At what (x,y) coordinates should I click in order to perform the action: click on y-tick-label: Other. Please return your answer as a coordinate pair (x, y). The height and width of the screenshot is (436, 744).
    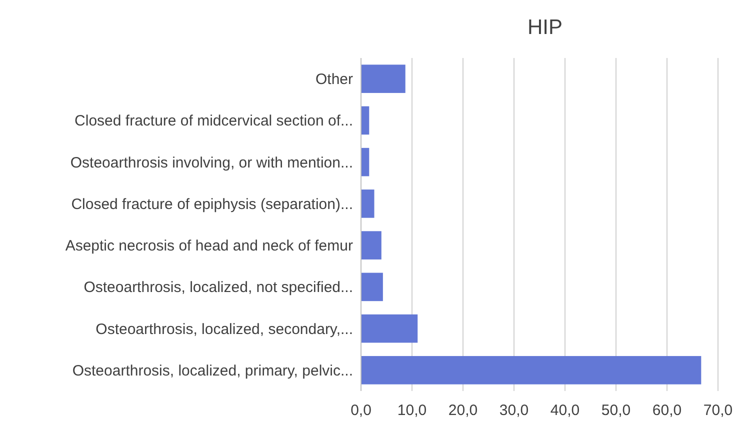
    Looking at the image, I should click on (334, 79).